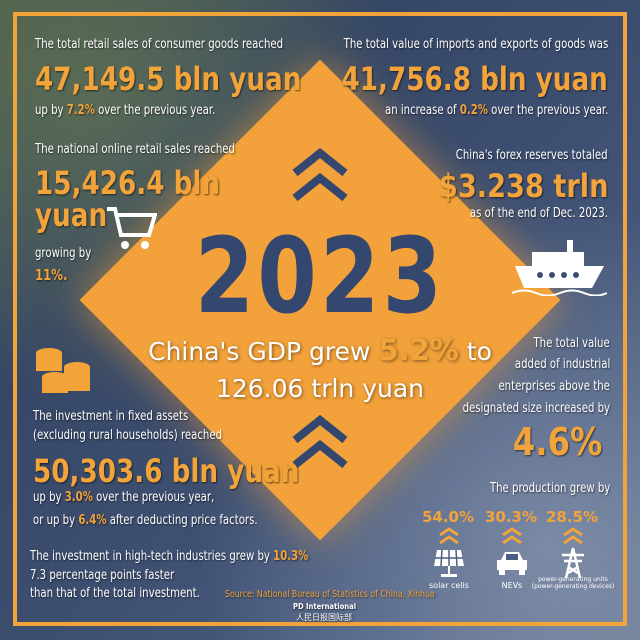 The image size is (640, 640). I want to click on forex-label: China's forex reserves totaled, so click(532, 155).